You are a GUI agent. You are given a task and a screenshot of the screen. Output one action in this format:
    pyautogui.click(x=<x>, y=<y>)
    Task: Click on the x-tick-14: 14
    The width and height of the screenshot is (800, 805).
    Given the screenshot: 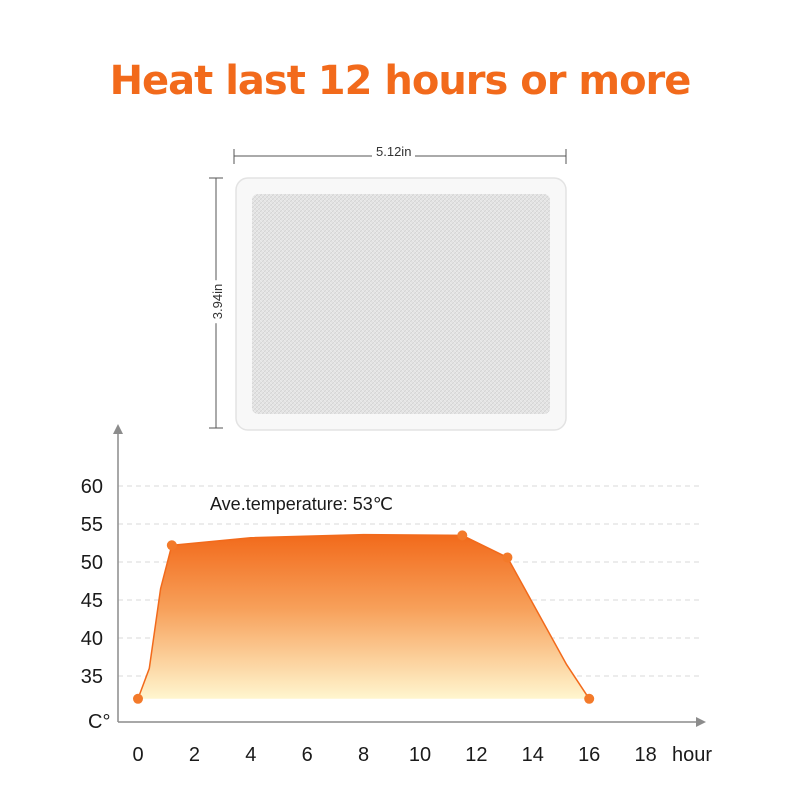 What is the action you would take?
    pyautogui.click(x=533, y=755)
    